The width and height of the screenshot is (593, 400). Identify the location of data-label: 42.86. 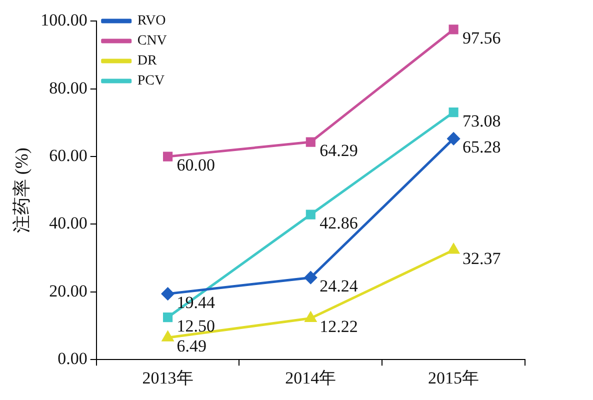
(339, 223).